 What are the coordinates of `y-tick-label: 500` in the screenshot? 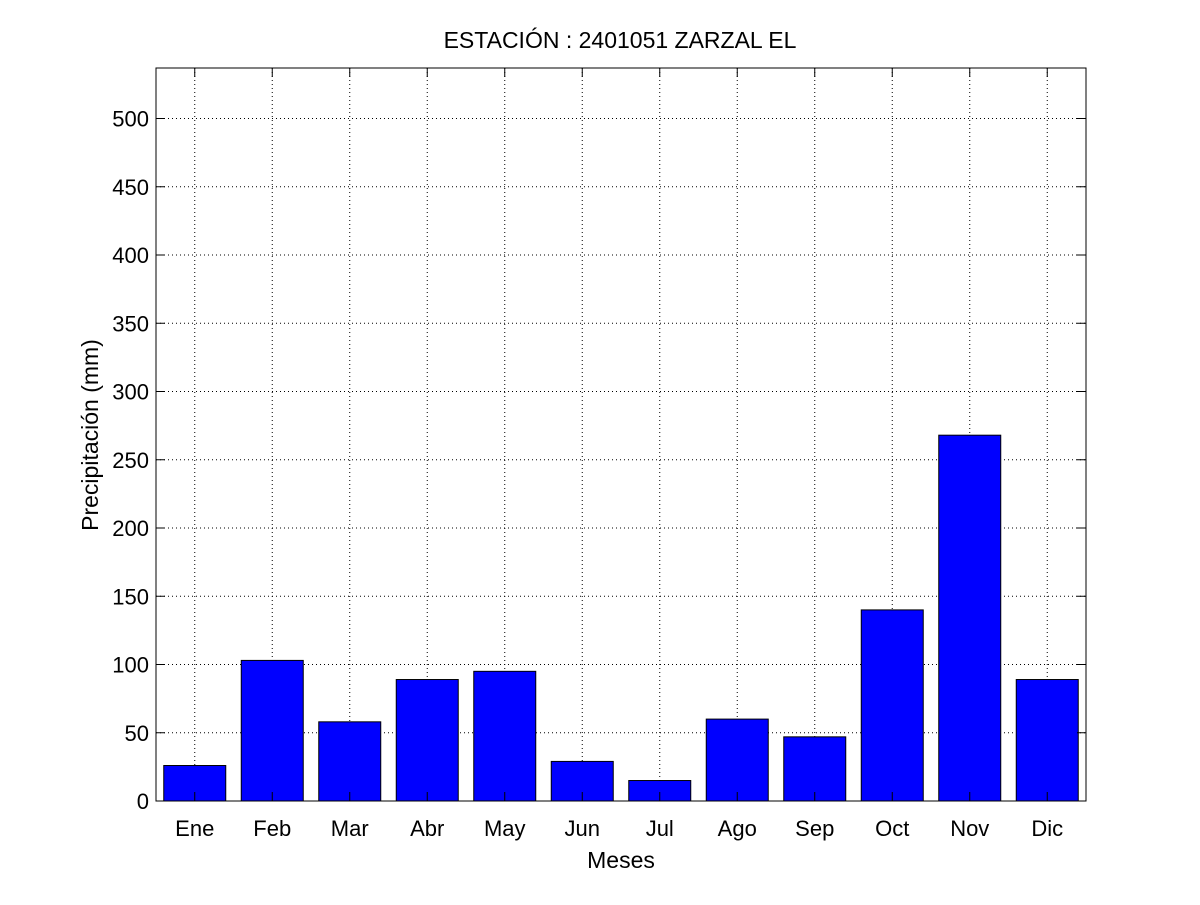 It's located at (130, 119).